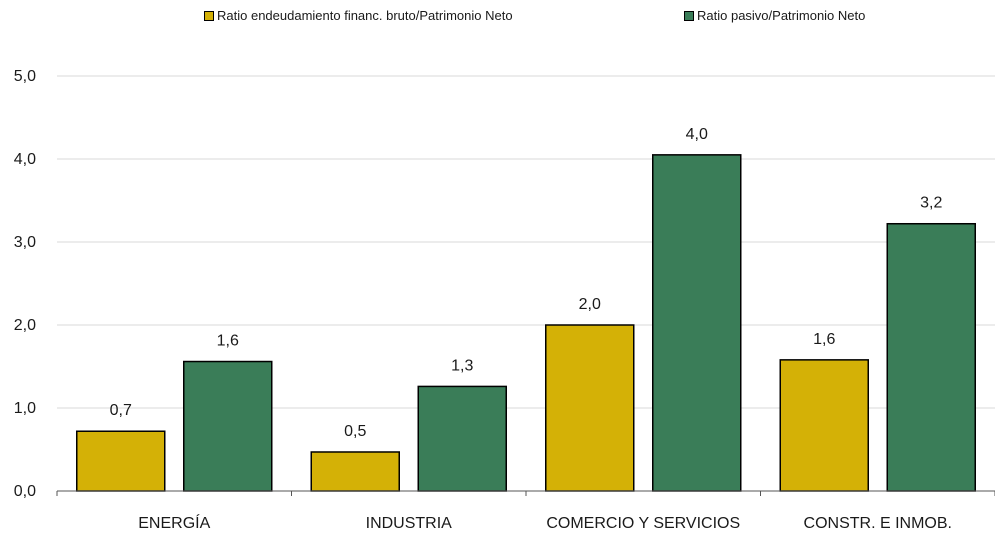 Image resolution: width=995 pixels, height=533 pixels. What do you see at coordinates (25, 325) in the screenshot?
I see `y-tick-label: 2,0` at bounding box center [25, 325].